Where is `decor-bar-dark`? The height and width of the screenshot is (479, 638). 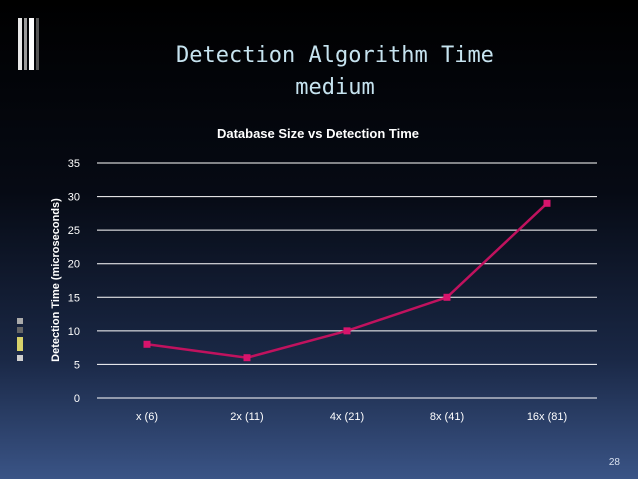 decor-bar-dark is located at coordinates (37, 44).